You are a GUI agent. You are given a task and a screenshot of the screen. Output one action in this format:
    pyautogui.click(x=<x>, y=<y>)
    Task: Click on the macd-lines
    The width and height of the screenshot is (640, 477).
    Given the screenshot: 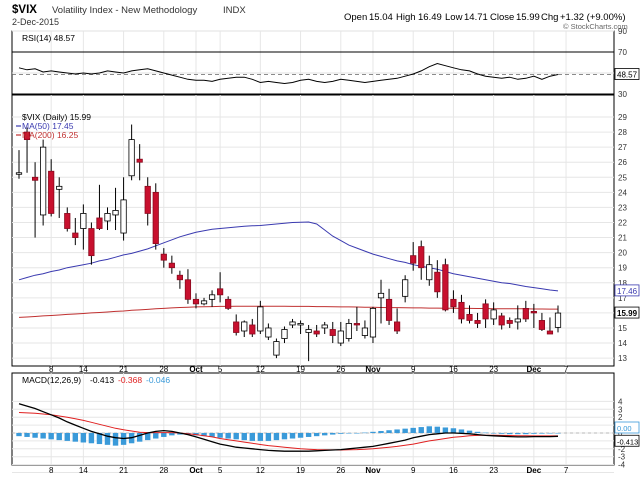 What is the action you would take?
    pyautogui.click(x=288, y=427)
    